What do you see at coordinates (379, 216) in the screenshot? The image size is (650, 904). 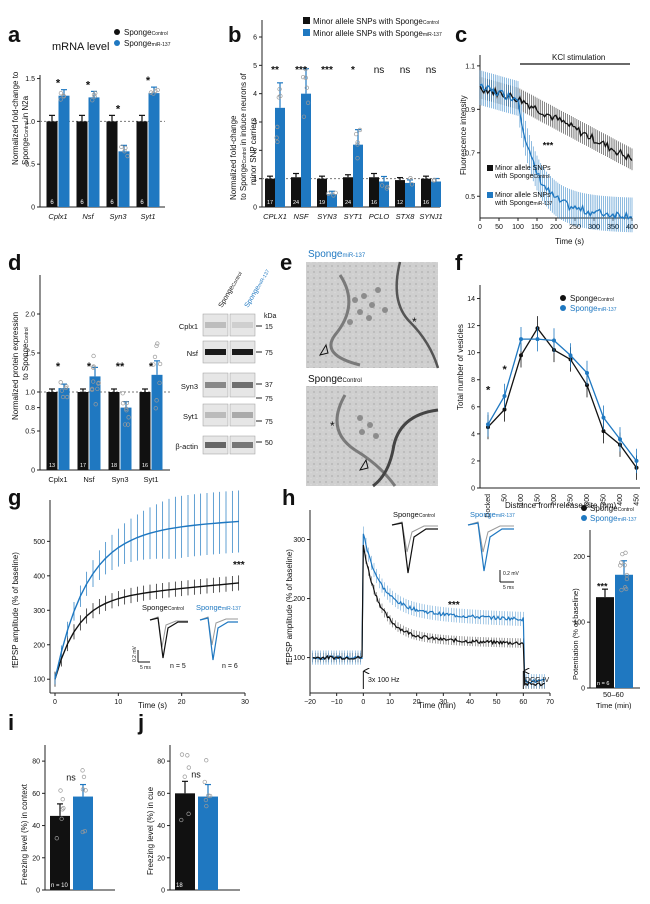 I see `panel-b-xtick: PCLO` at bounding box center [379, 216].